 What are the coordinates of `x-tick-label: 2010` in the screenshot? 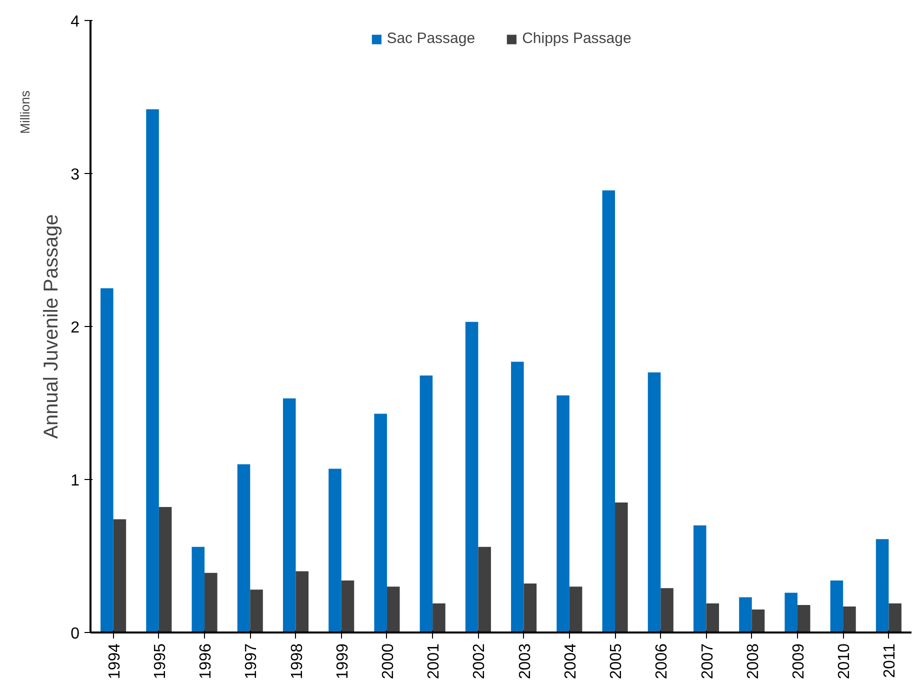 It's located at (845, 661).